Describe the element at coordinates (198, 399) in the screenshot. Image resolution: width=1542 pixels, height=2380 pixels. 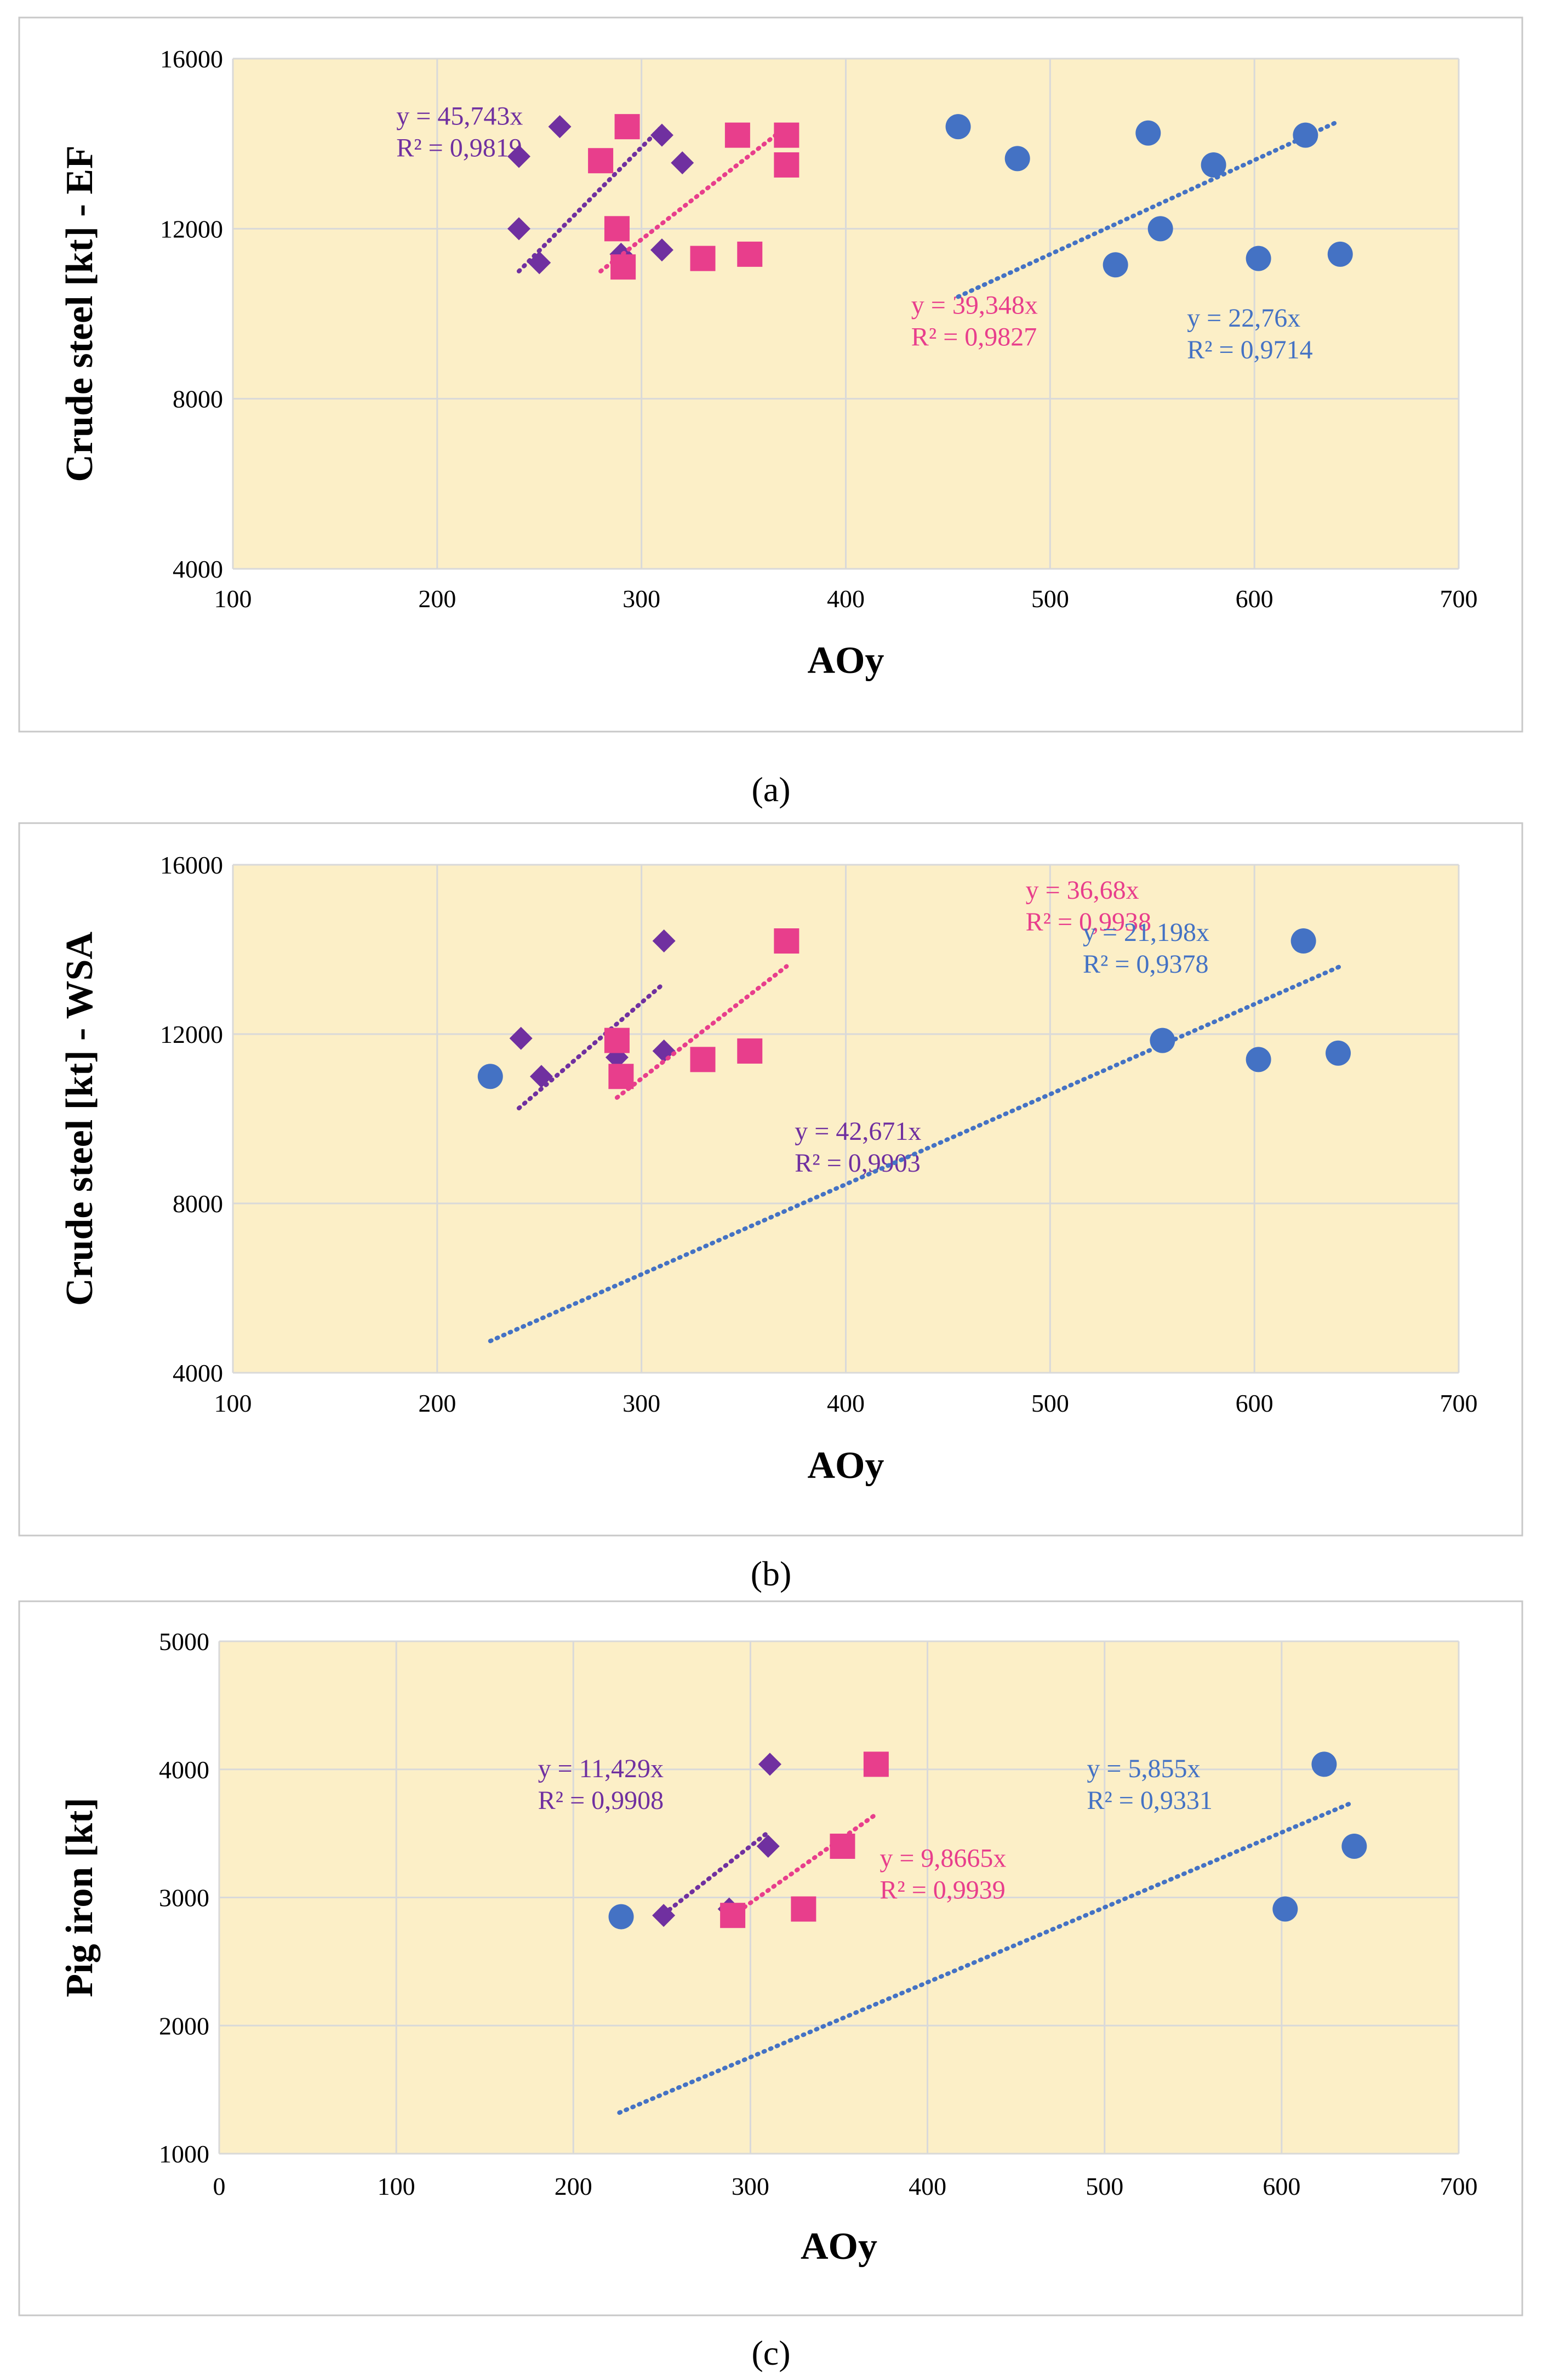
I see `y-tick-label: 8000` at that location.